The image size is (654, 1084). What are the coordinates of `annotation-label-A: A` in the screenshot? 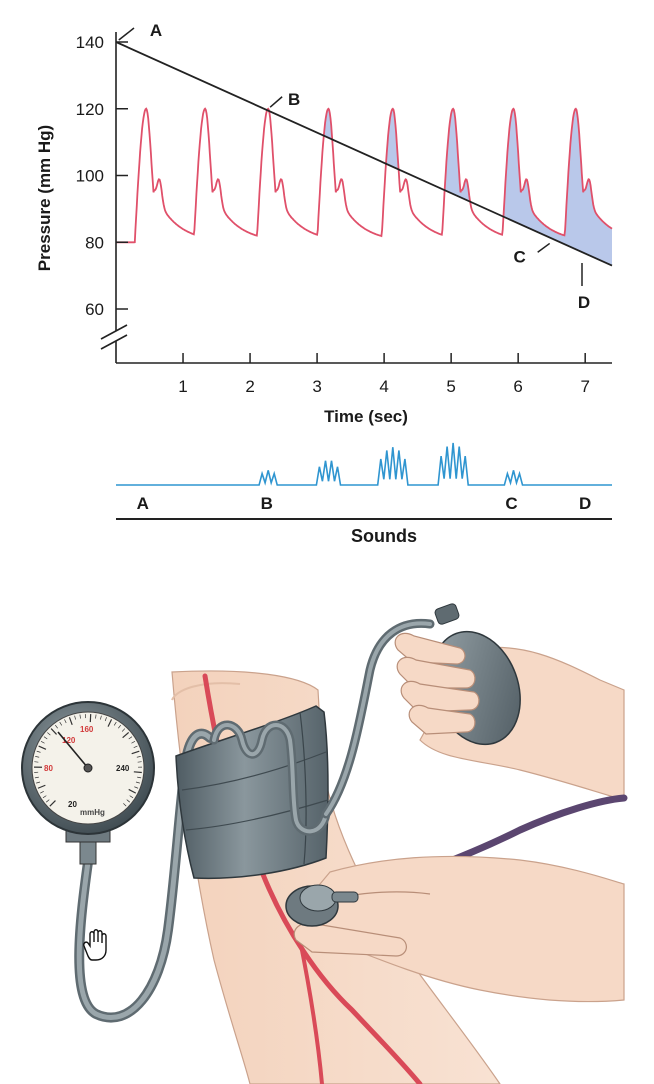 It's located at (156, 30).